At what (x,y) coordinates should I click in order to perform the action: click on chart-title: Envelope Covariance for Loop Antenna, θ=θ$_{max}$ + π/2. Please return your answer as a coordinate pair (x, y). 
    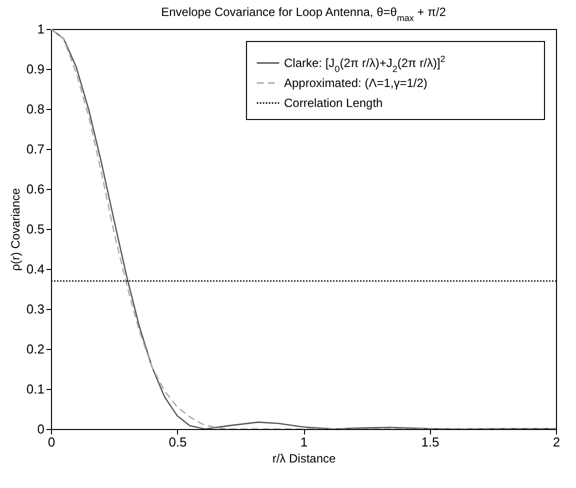
    Looking at the image, I should click on (303, 14).